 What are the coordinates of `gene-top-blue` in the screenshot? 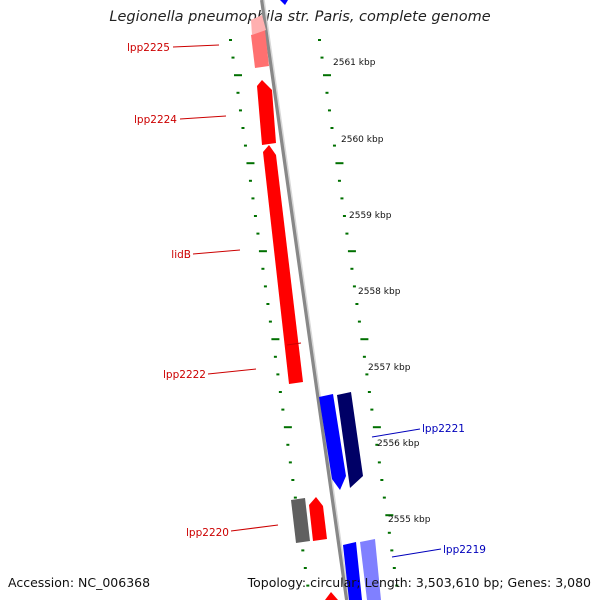 It's located at (284, 2).